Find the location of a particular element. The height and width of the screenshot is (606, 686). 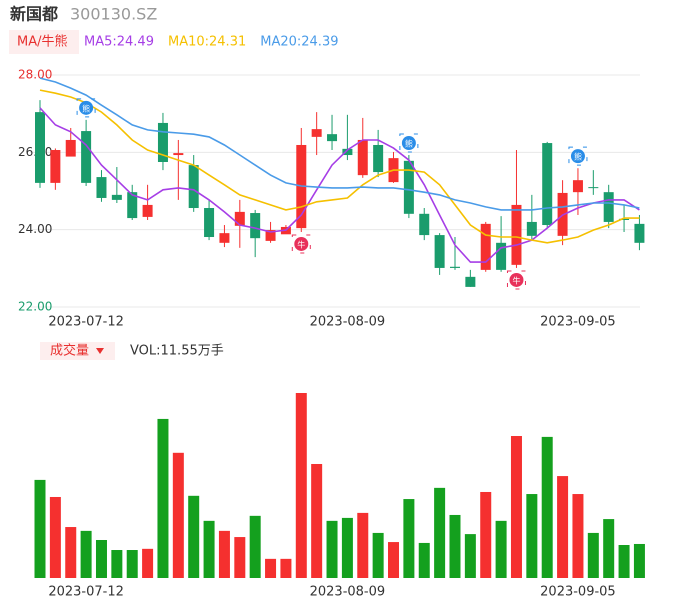

stock-name: 新国都 is located at coordinates (34, 14).